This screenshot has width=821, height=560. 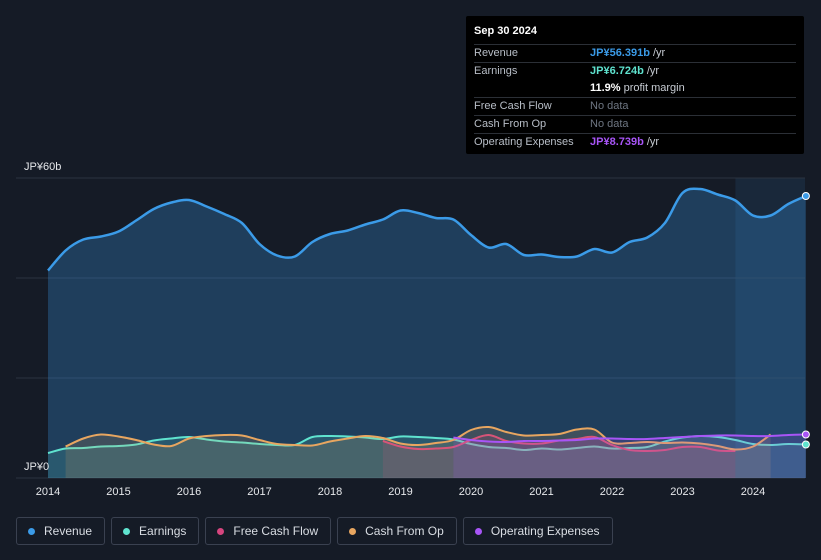 What do you see at coordinates (635, 107) in the screenshot?
I see `tooltip-row-fcf: Free Cash Flow No data` at bounding box center [635, 107].